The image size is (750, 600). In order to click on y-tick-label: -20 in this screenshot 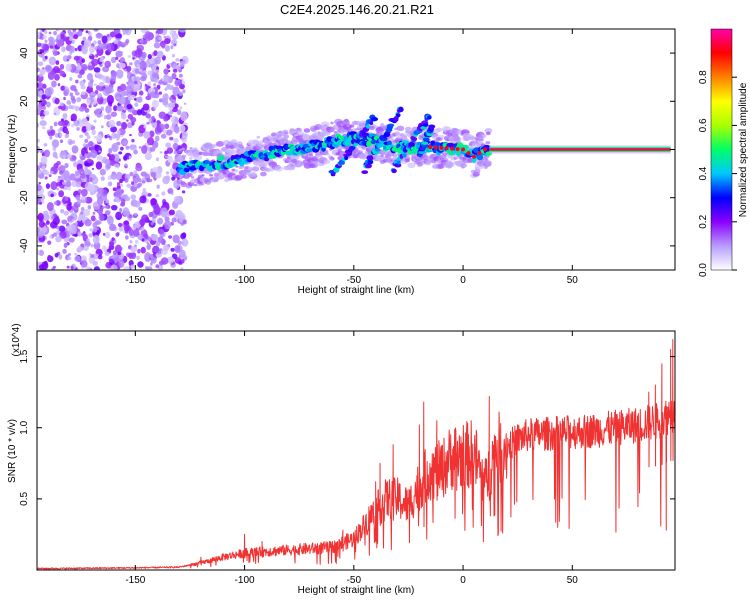, I will do `click(24, 197)`.